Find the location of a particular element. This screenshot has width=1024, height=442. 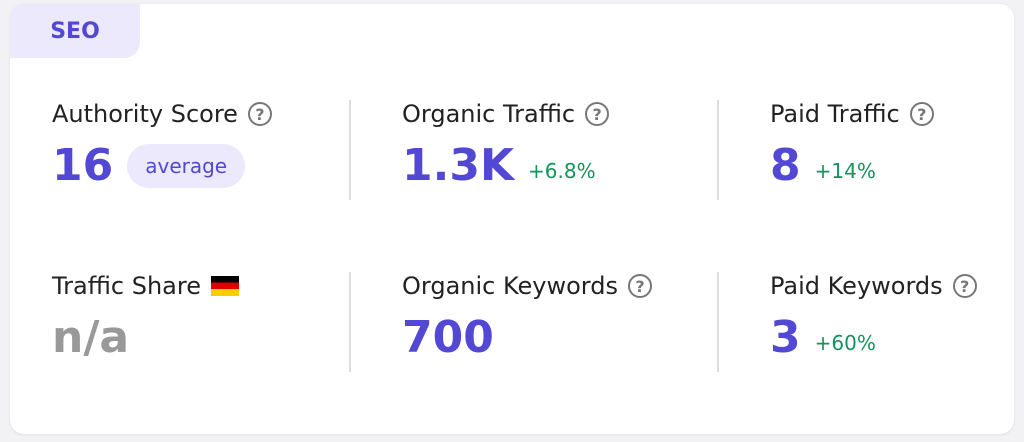

metric: Traffic Share n/a is located at coordinates (212, 317).